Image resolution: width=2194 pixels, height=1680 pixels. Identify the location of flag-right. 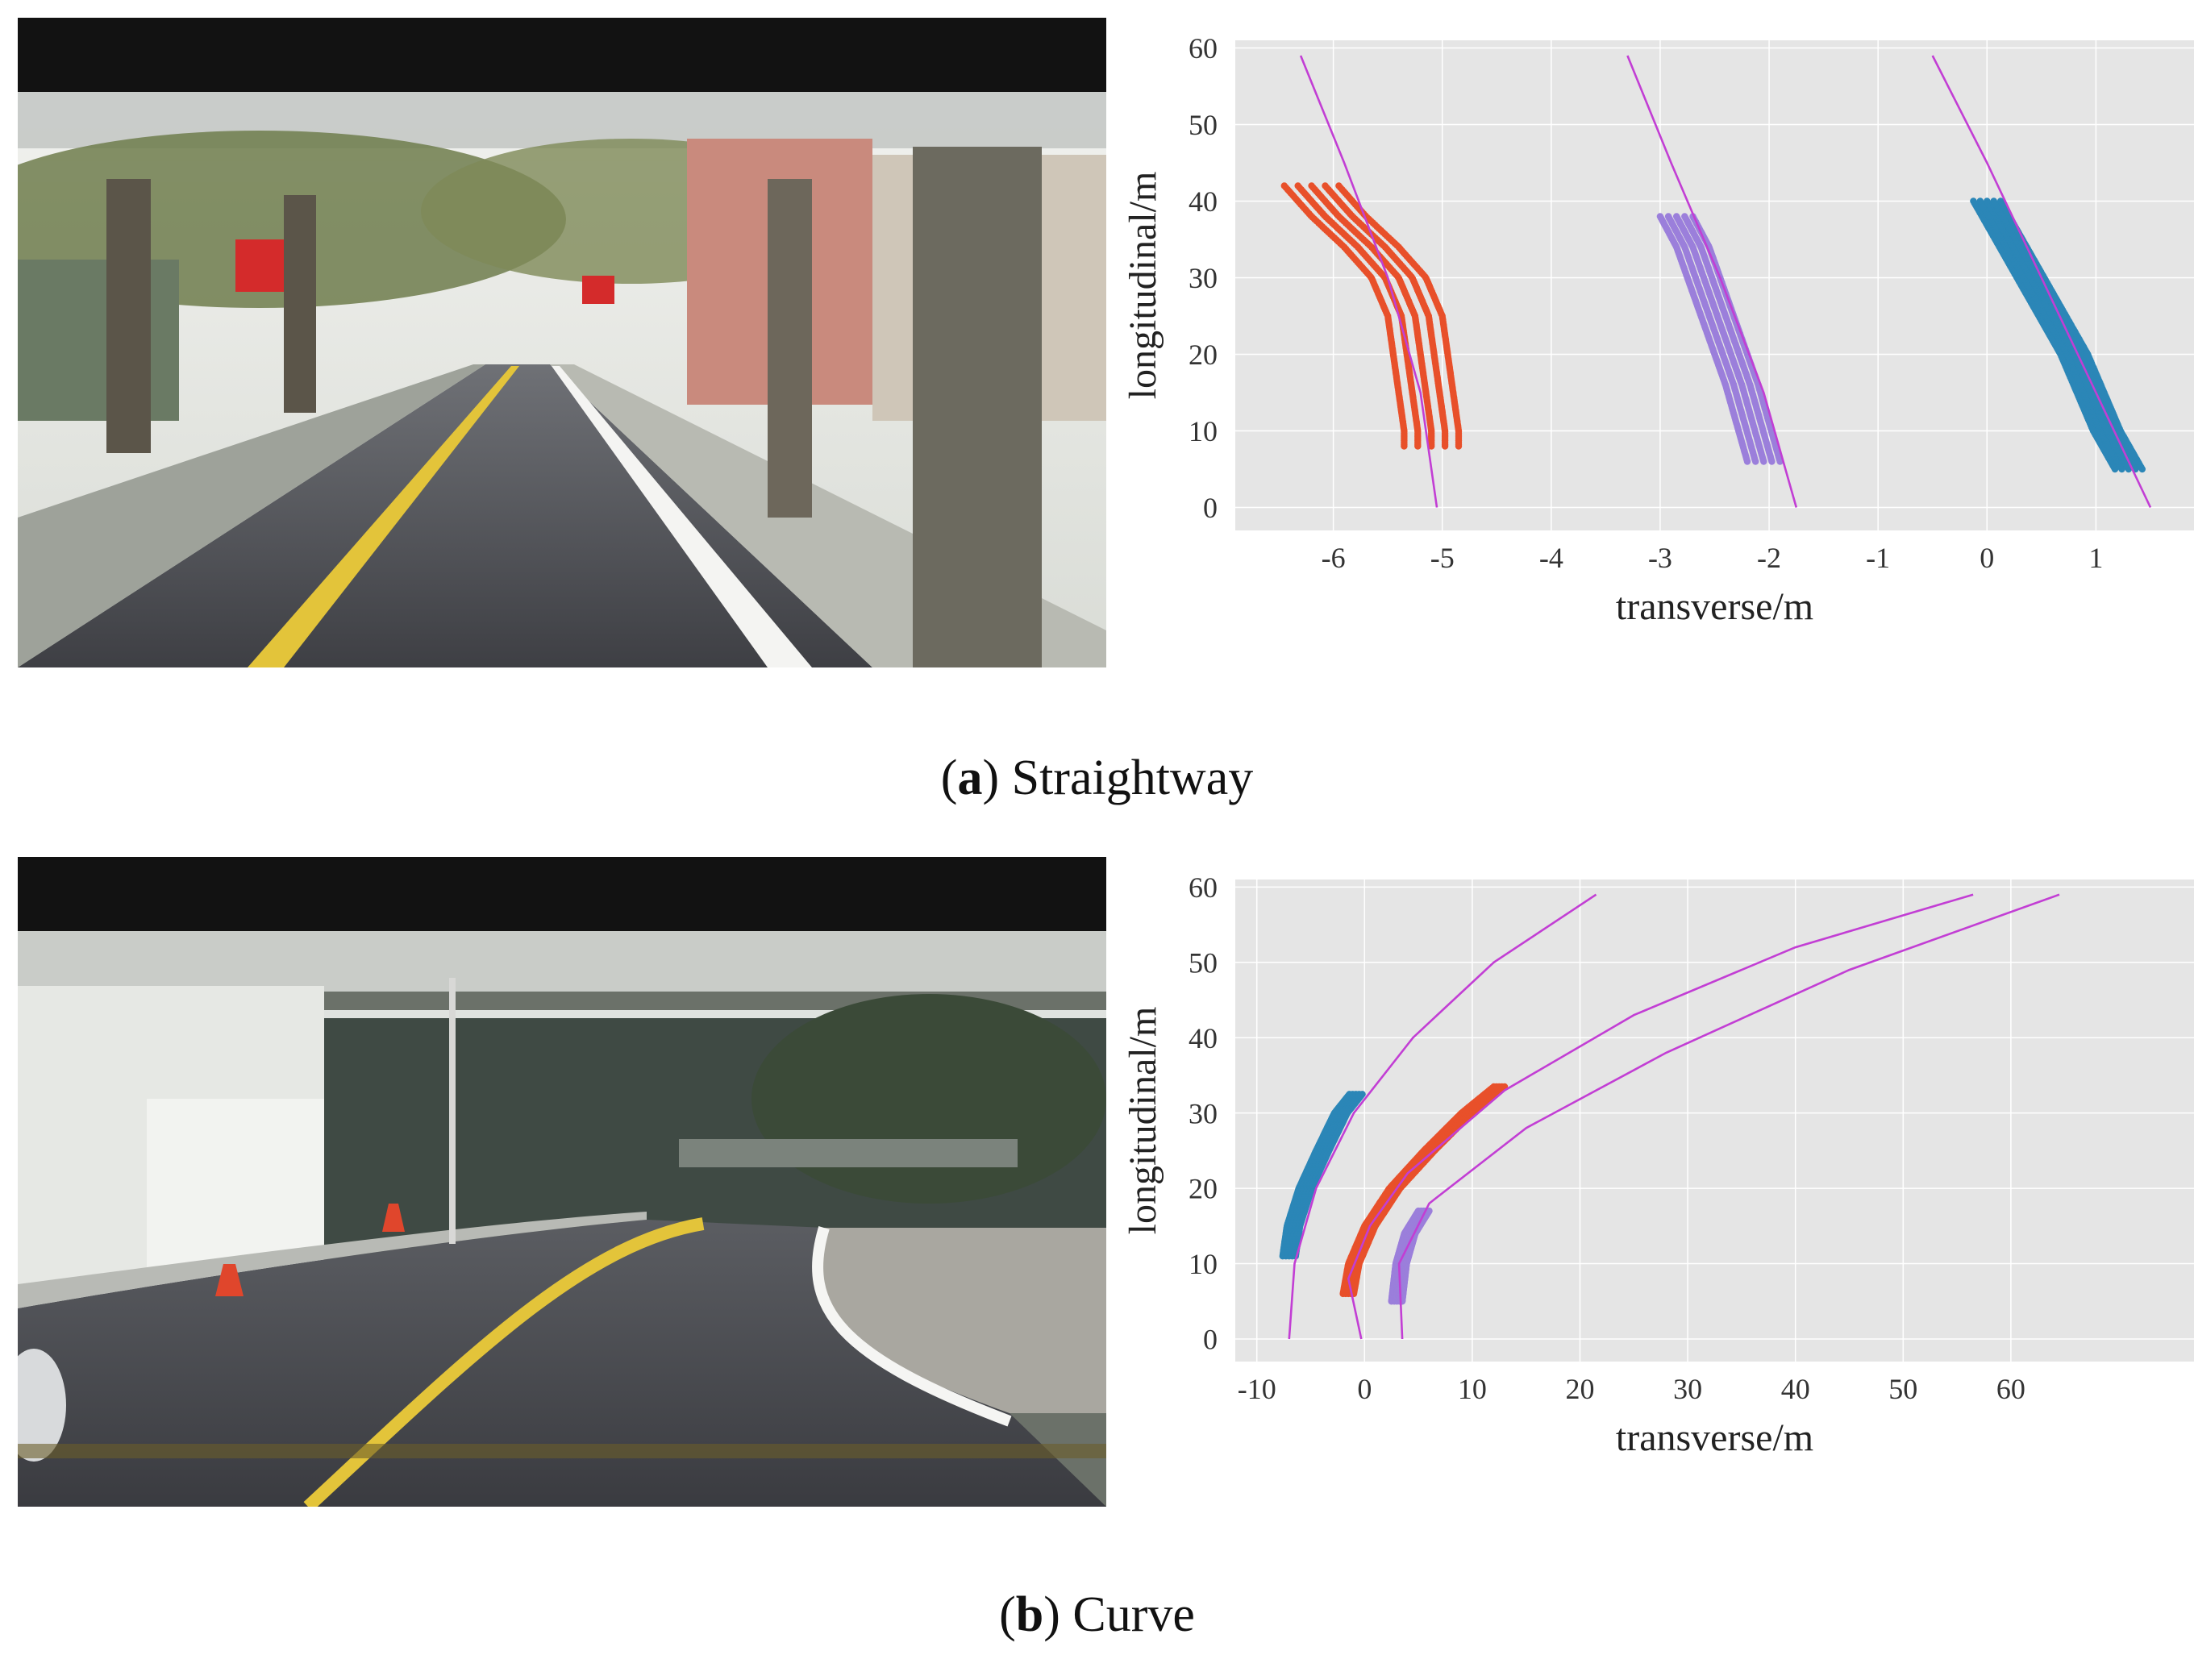
(598, 290).